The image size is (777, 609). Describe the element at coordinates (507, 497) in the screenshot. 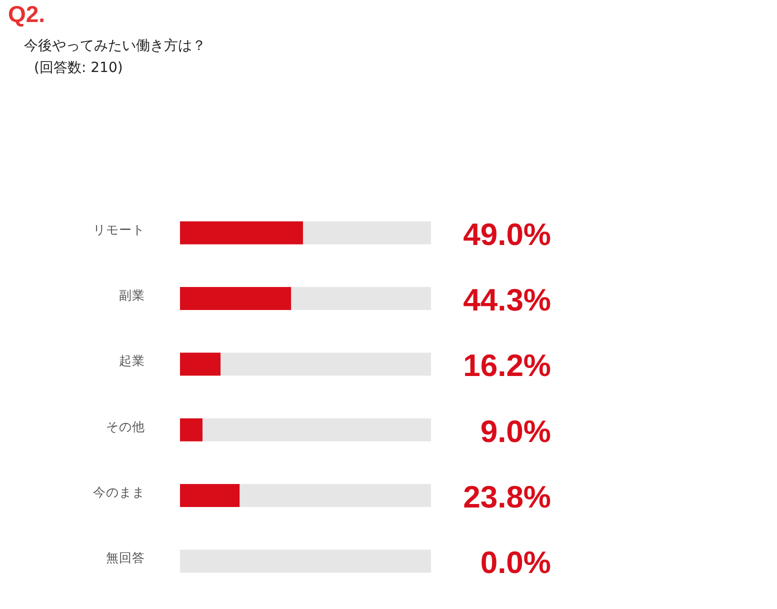

I see `data-label: 23.8%` at that location.